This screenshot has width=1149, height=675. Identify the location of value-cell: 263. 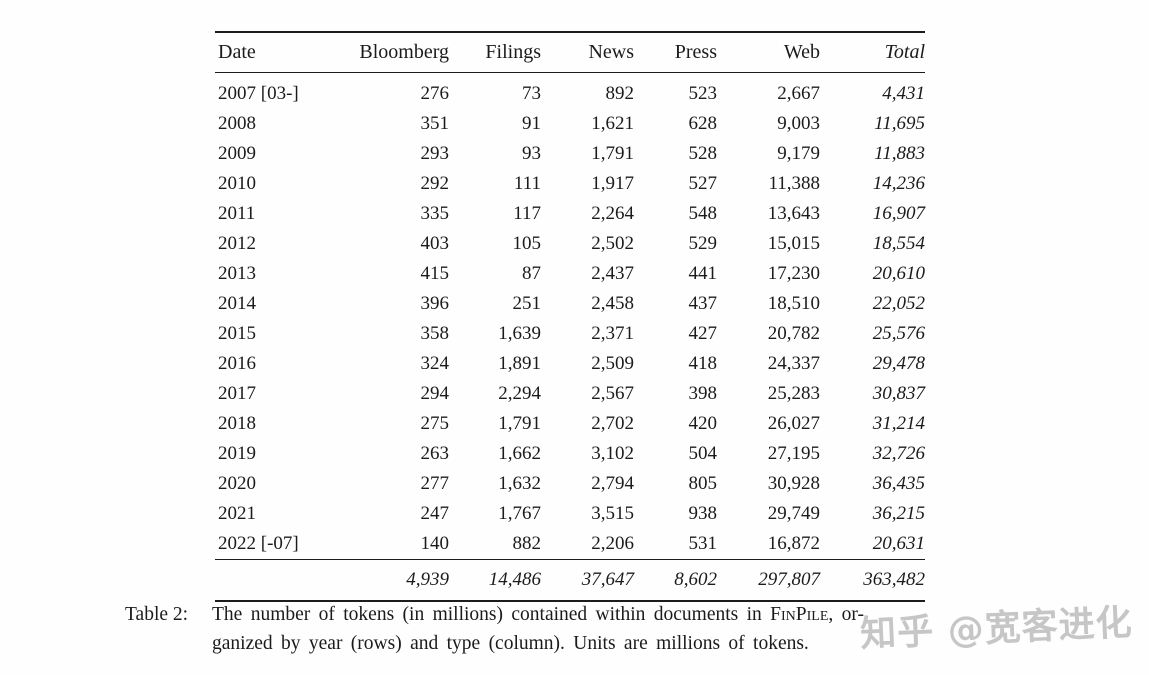
(435, 453).